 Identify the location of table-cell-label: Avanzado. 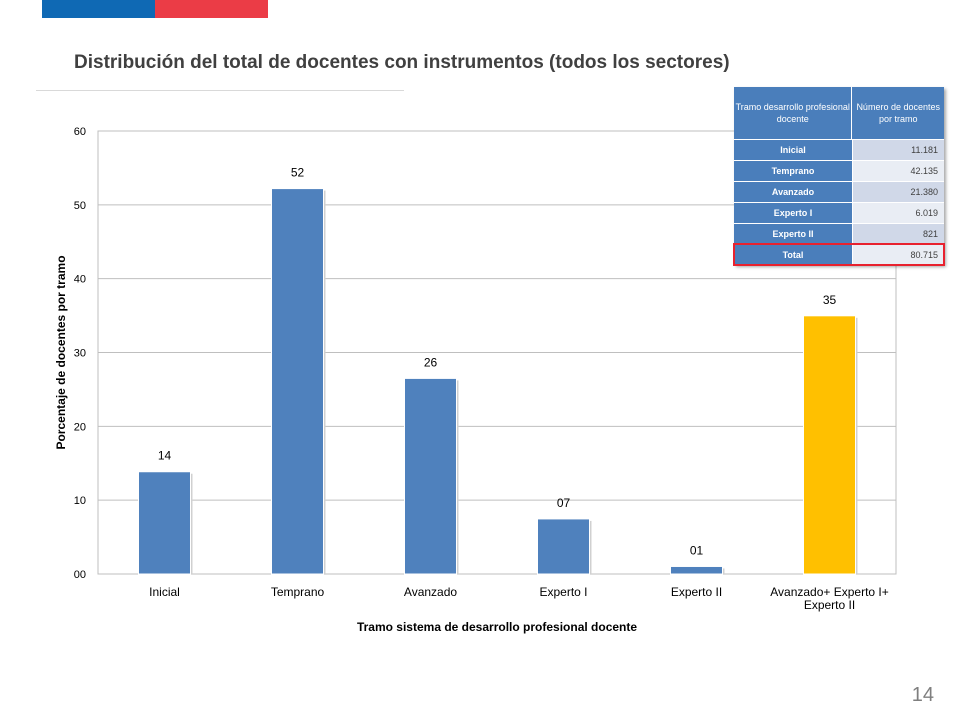
(793, 192).